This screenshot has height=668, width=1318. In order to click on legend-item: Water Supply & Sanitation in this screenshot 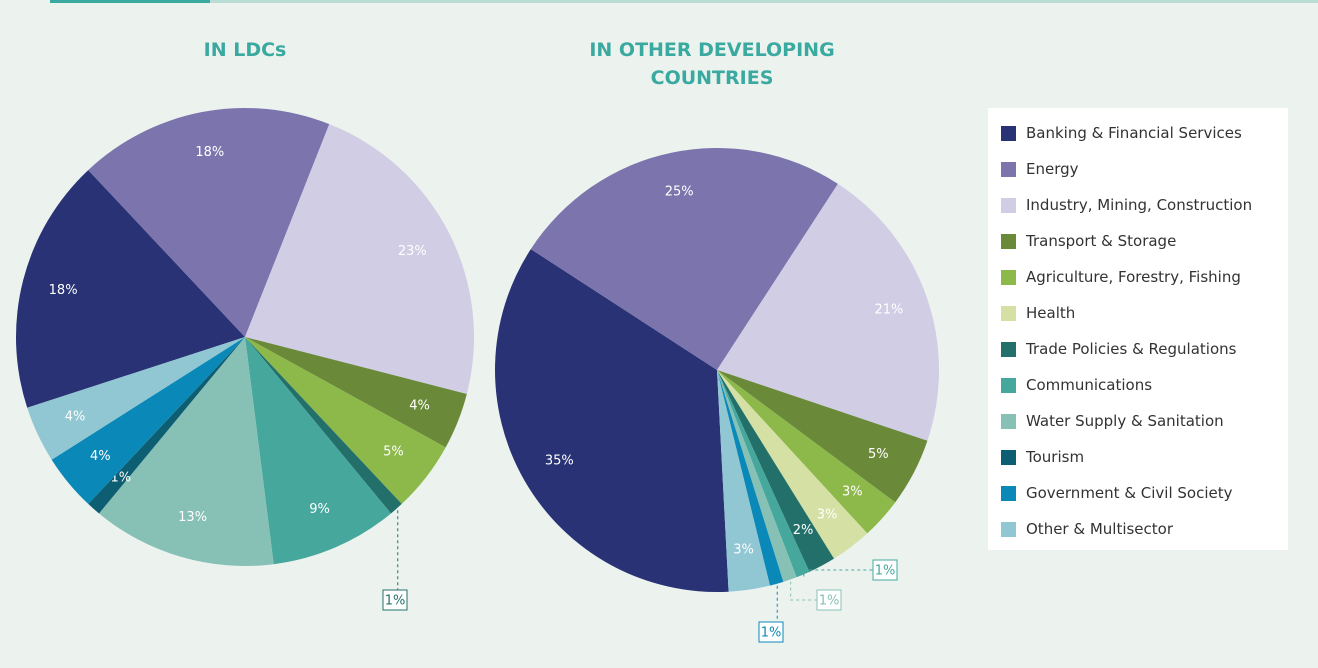, I will do `click(1112, 421)`.